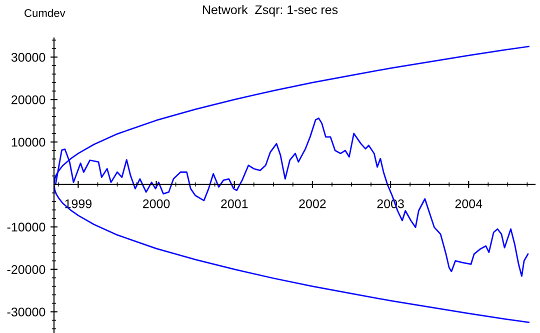 The width and height of the screenshot is (540, 333). I want to click on x-tick-label: 2002, so click(312, 203).